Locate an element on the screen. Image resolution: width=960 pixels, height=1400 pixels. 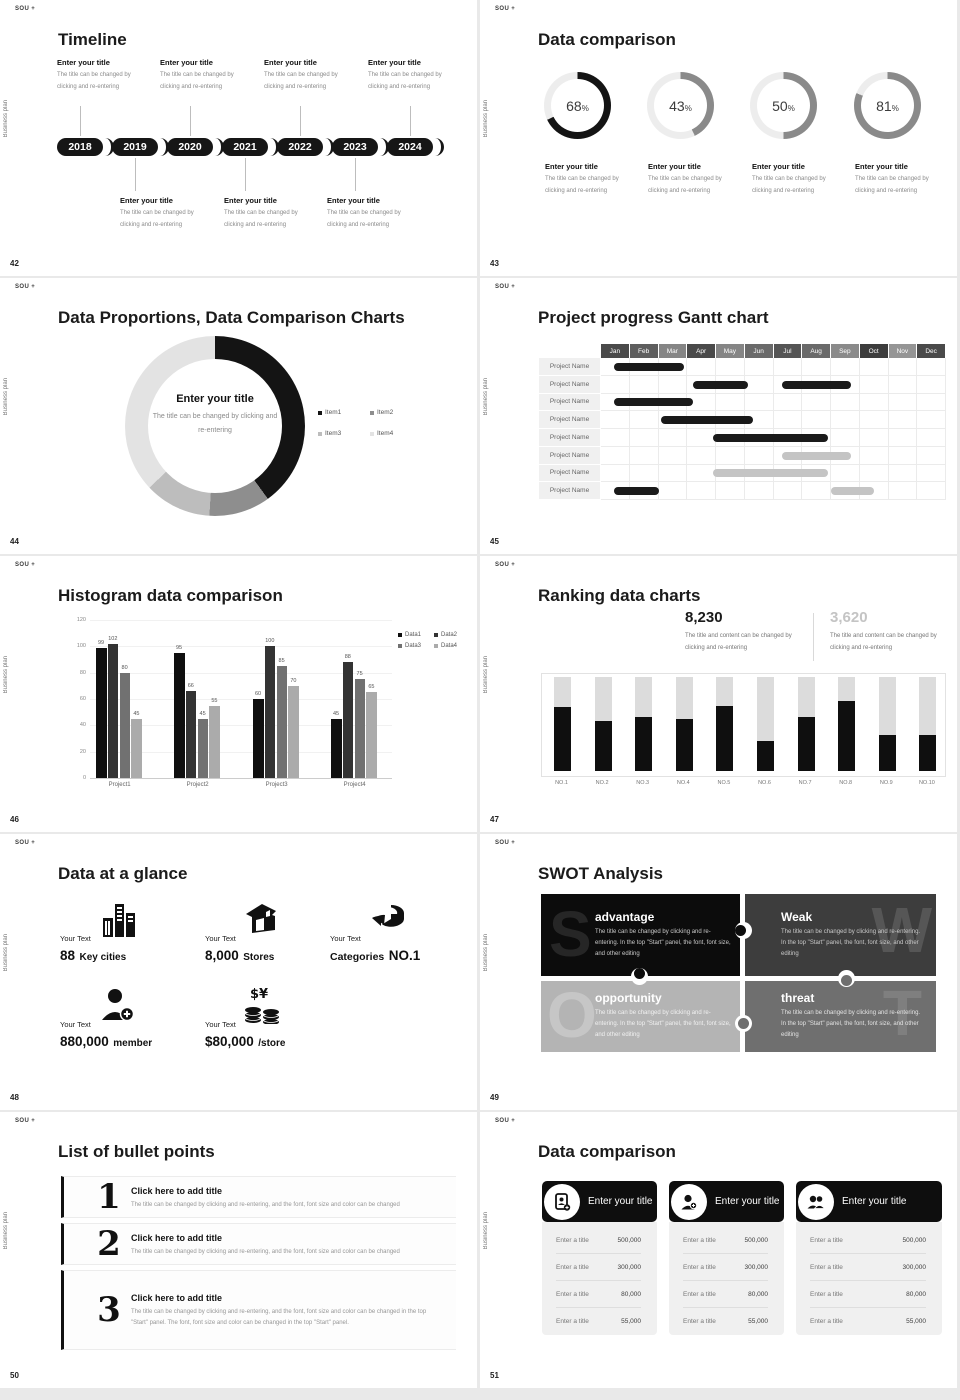
stat-value: NO.1 is located at coordinates (404, 955).